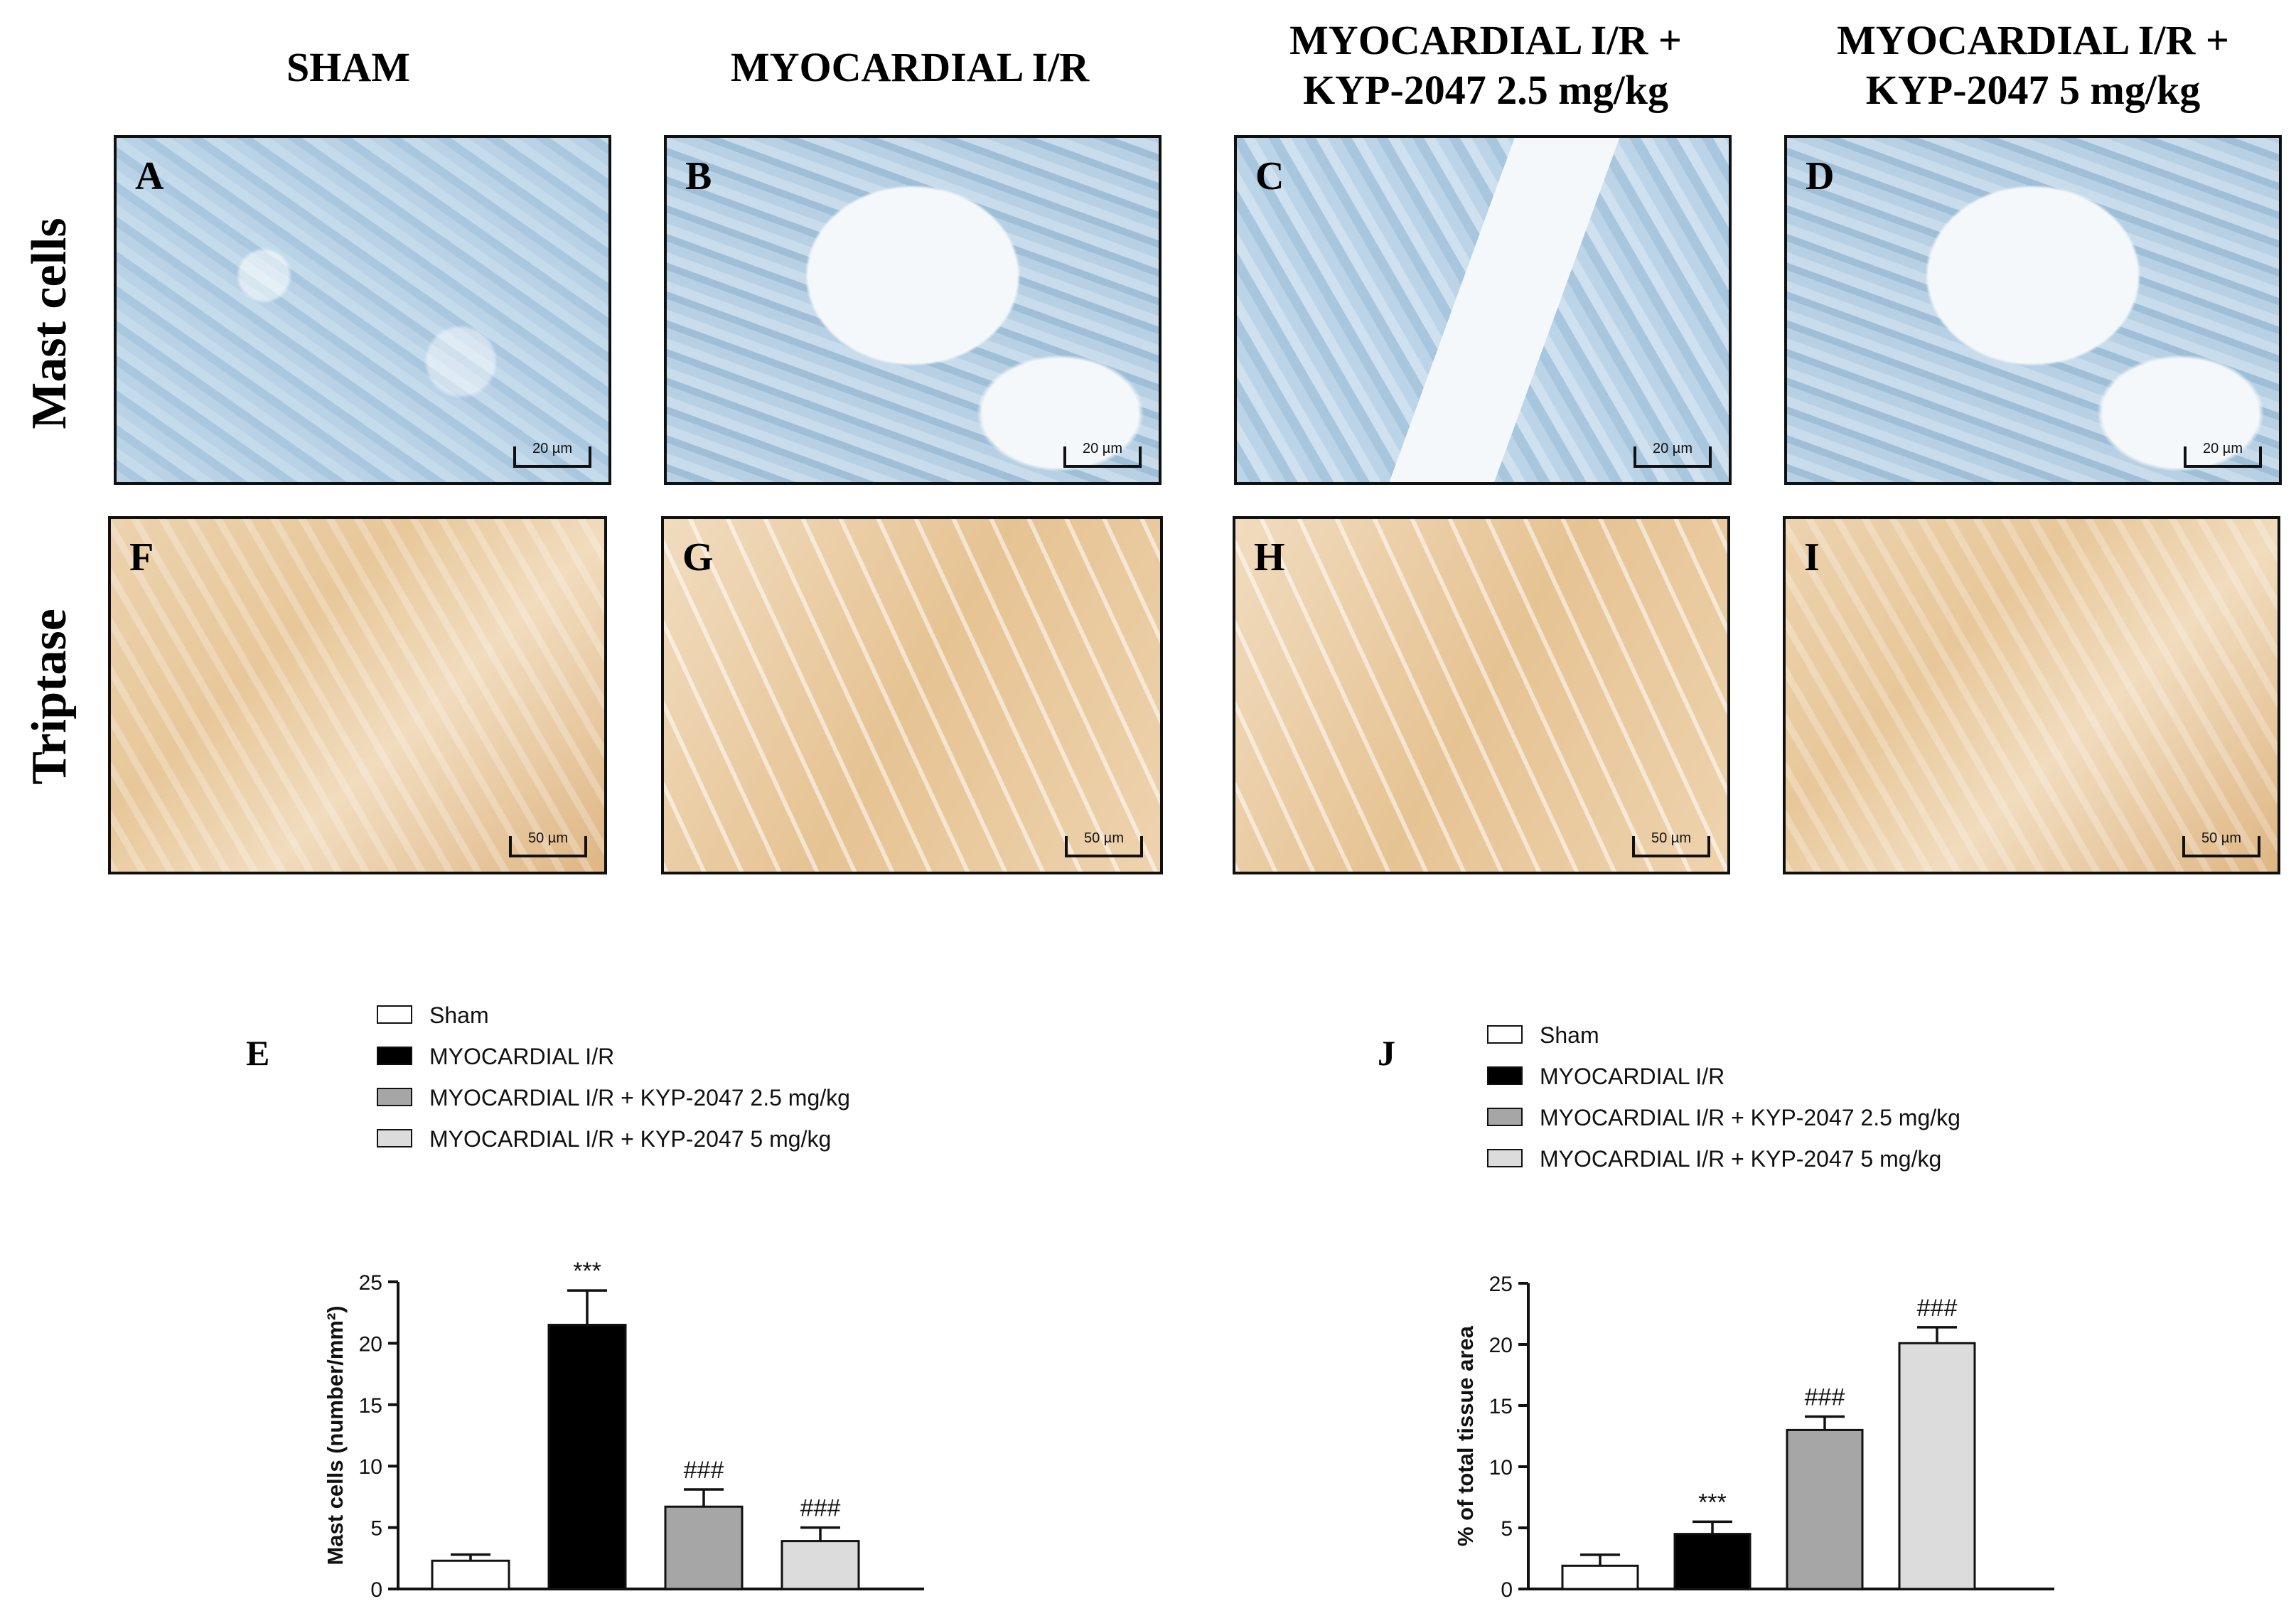 This screenshot has width=2296, height=1616. I want to click on column-title-ir: MYOCARDIAL I/R, so click(910, 67).